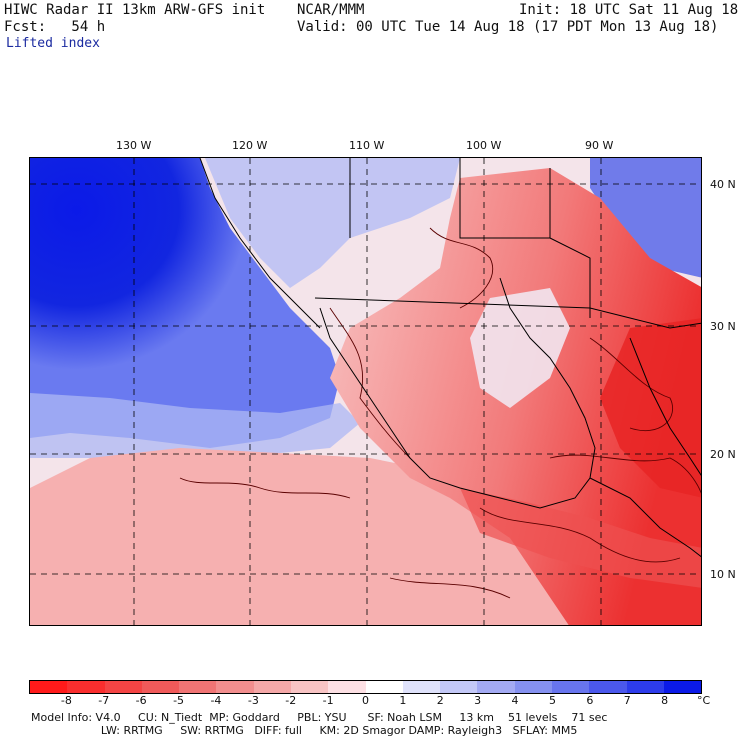 This screenshot has width=740, height=740. What do you see at coordinates (135, 10) in the screenshot?
I see `title-left: HIWC Radar II 13km ARW-GFS init` at bounding box center [135, 10].